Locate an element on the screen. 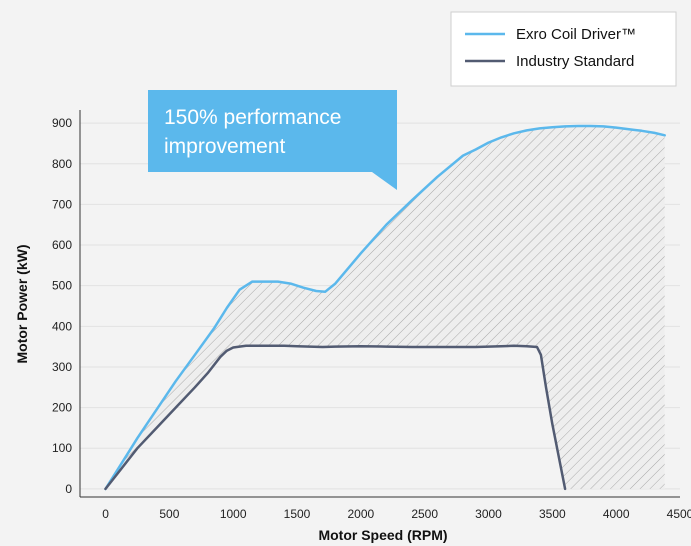  x-tick-label: 3000 is located at coordinates (488, 514).